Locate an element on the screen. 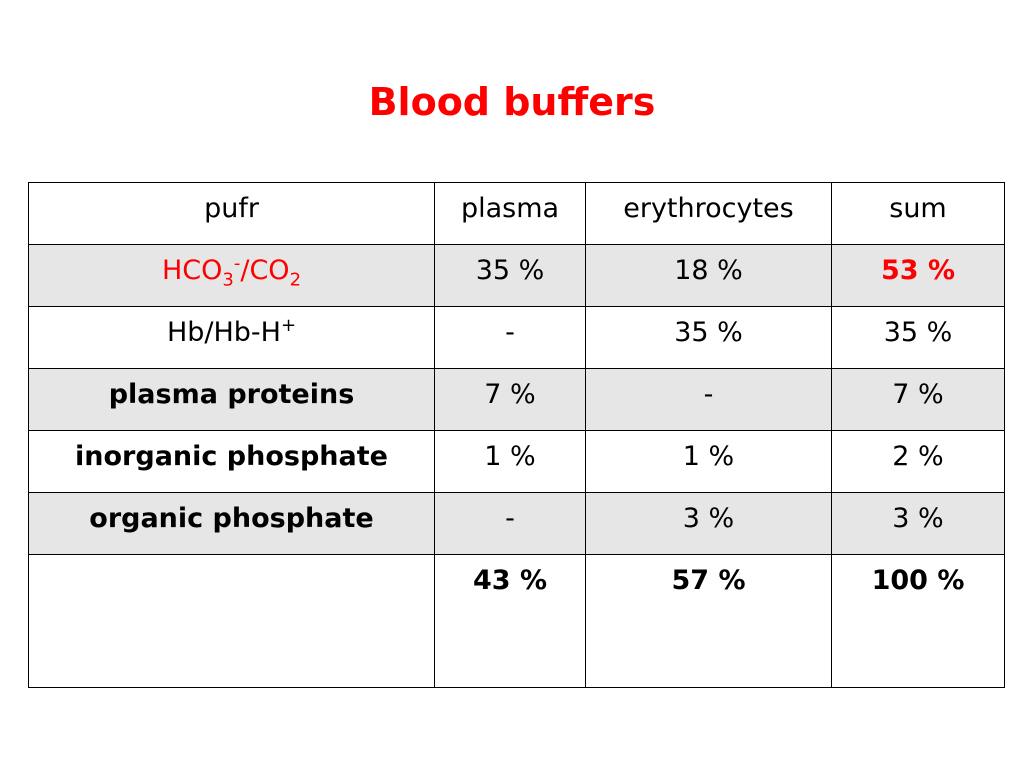  formula-superscript: + is located at coordinates (288, 325).